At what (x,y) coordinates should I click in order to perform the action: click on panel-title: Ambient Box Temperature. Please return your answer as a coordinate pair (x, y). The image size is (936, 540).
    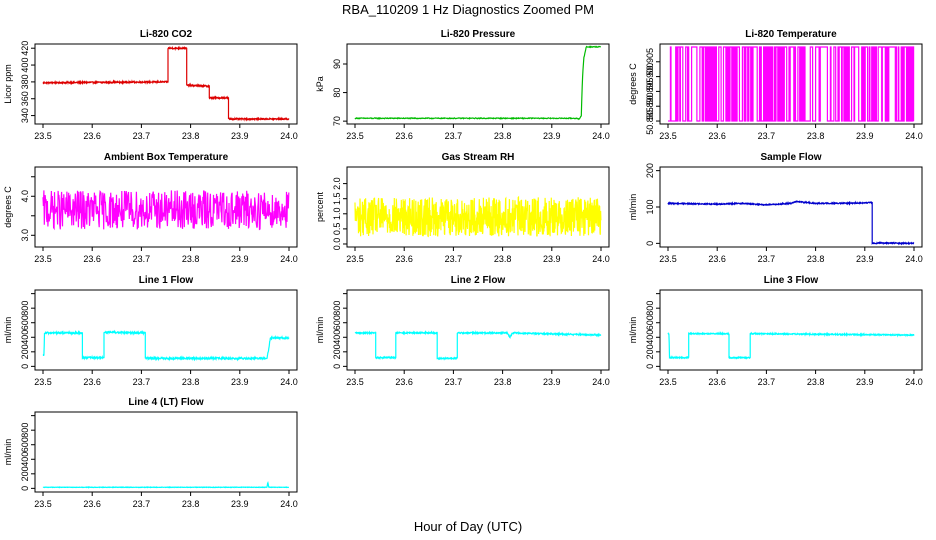
    Looking at the image, I should click on (166, 157).